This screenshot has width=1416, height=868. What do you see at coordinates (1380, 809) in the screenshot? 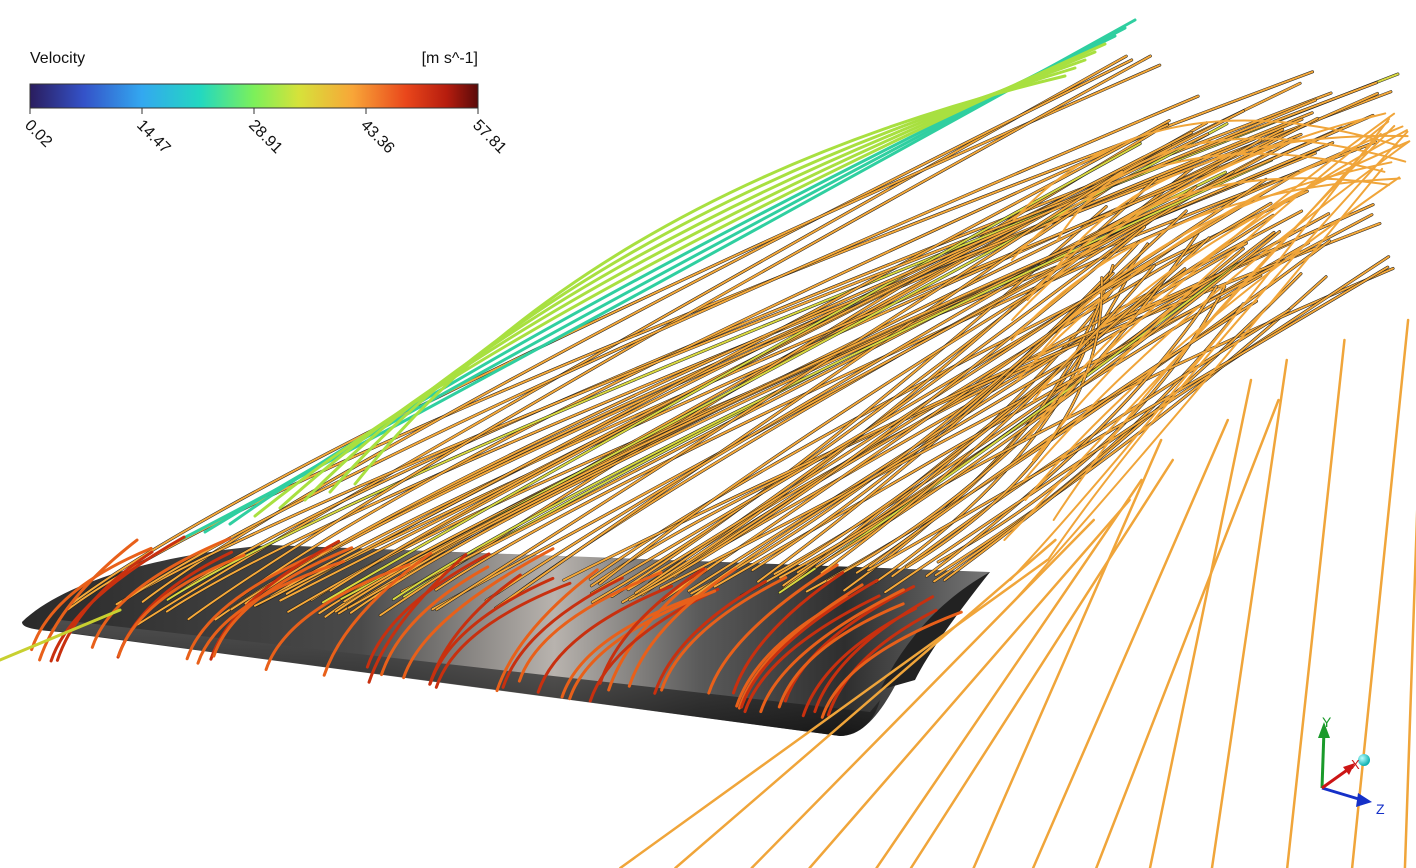
I see `axis-z-label: Z` at bounding box center [1380, 809].